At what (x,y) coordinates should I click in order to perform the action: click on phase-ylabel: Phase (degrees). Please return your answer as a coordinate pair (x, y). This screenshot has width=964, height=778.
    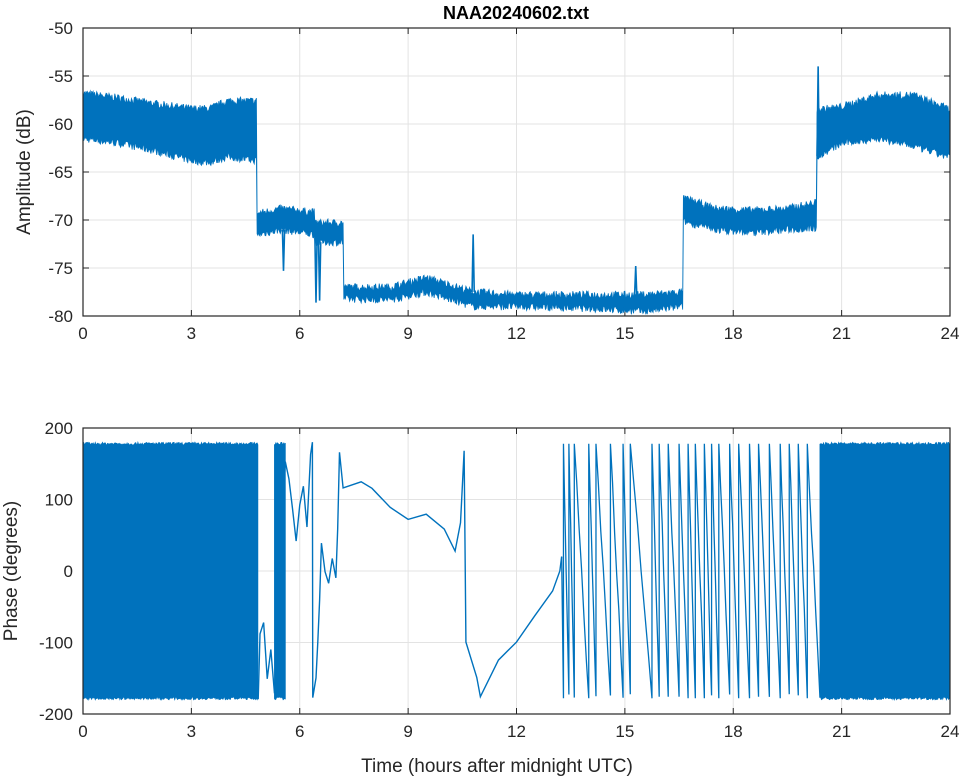
    Looking at the image, I should click on (11, 571).